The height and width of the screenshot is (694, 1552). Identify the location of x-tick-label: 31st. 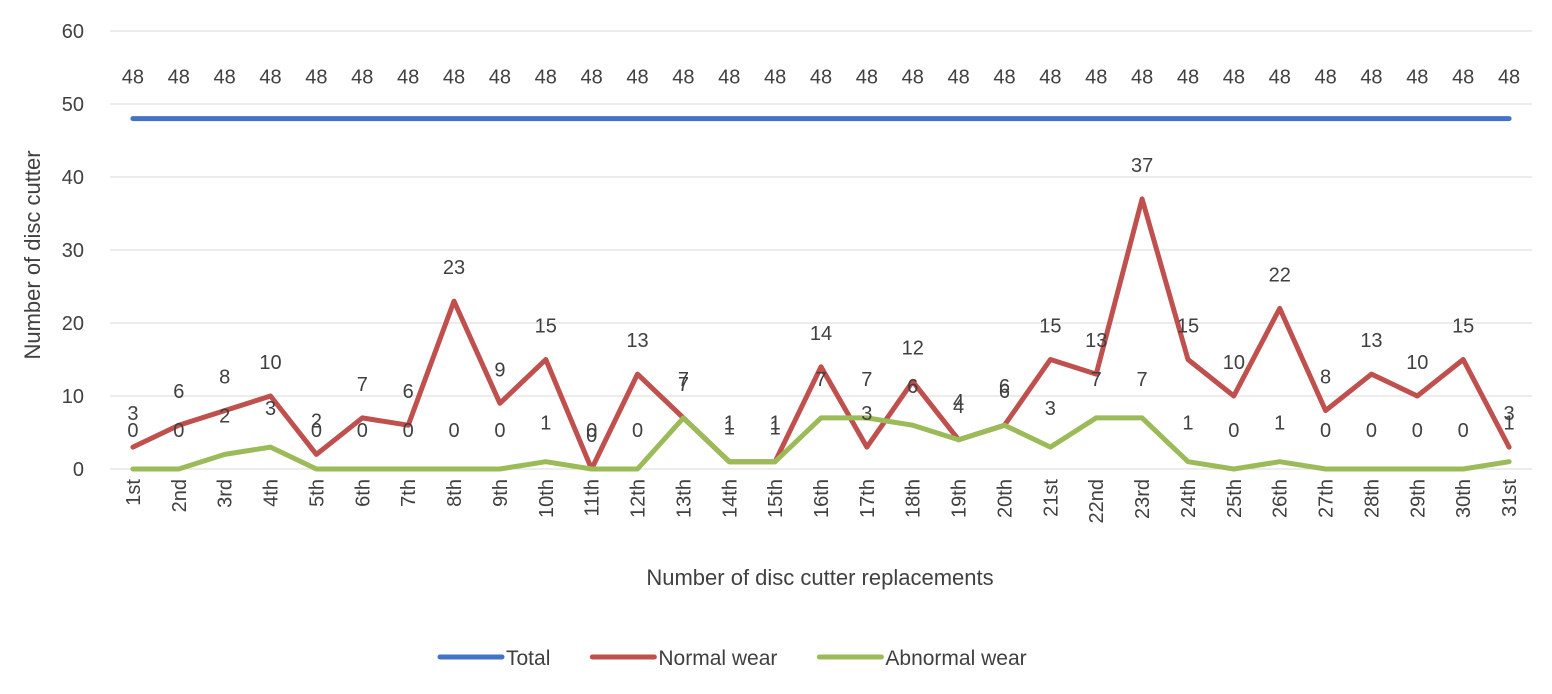
(1510, 498).